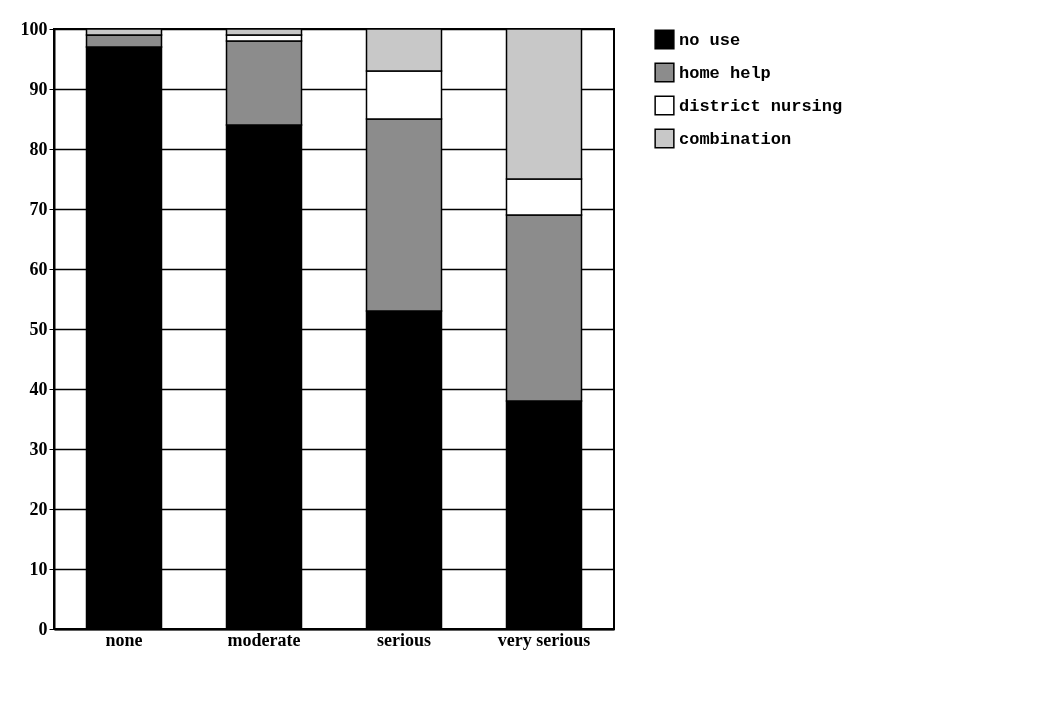 The height and width of the screenshot is (720, 1044). What do you see at coordinates (38, 208) in the screenshot?
I see `y-tick-label: 70` at bounding box center [38, 208].